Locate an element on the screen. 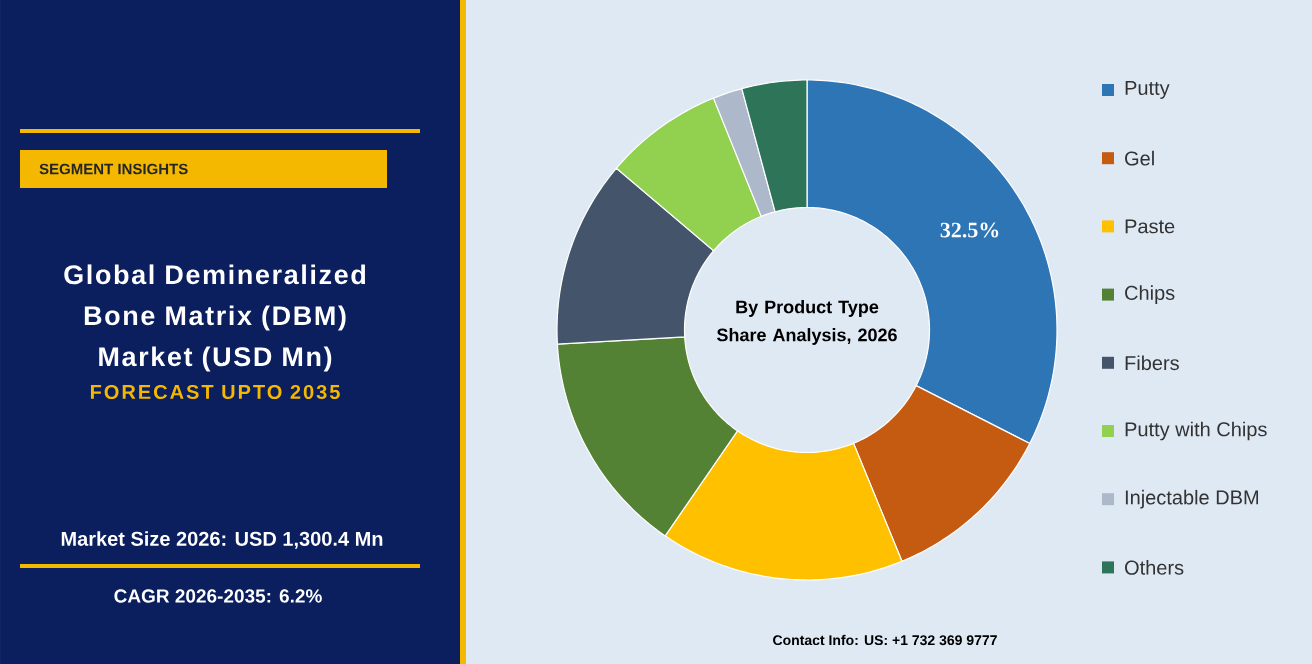 The height and width of the screenshot is (664, 1312). text: Contact Info: US: +1 732 369 9777 is located at coordinates (885, 640).